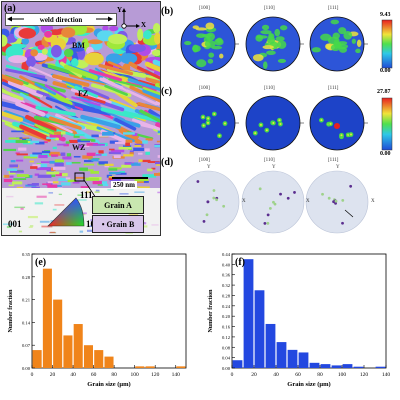 The height and width of the screenshot is (400, 400). Describe the element at coordinates (204, 160) in the screenshot. I see `pf-d-header-100: [100]` at that location.